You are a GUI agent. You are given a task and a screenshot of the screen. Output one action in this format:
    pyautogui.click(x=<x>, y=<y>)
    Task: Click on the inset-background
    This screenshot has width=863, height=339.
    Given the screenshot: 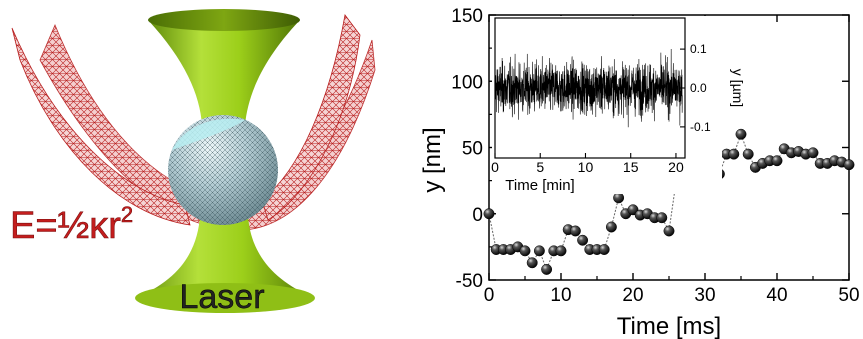 What is the action you would take?
    pyautogui.click(x=607, y=105)
    